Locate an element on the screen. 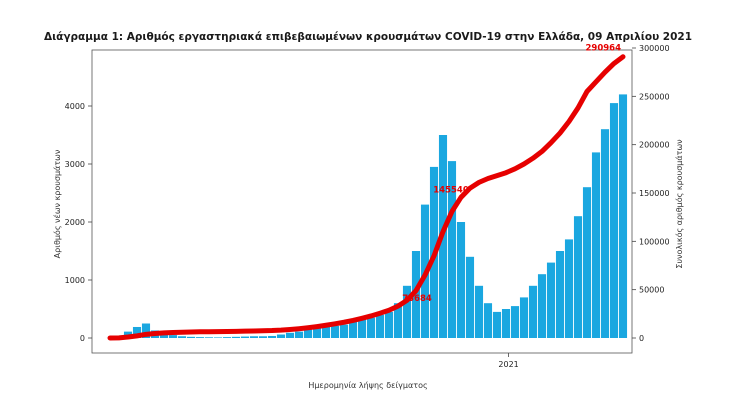 Image resolution: width=734 pixels, height=405 pixels. left-axis: 0 1000 2000 3000 4000 is located at coordinates (78, 222).